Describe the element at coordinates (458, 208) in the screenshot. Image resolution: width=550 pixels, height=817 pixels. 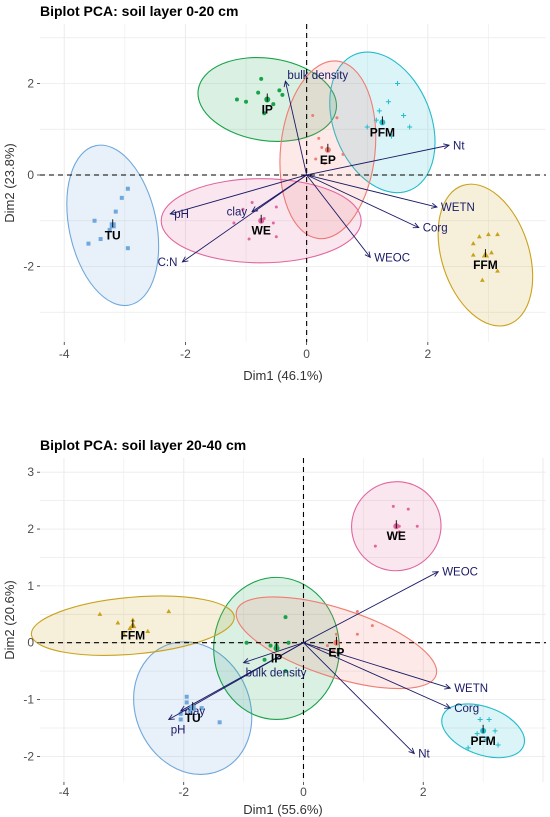
I see `variable-label: WETN` at that location.